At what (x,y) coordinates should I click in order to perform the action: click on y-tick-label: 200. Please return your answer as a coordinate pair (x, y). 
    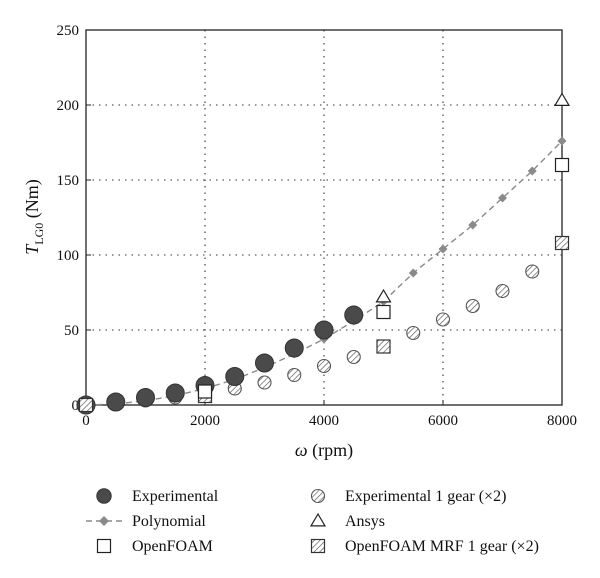
    Looking at the image, I should click on (68, 106).